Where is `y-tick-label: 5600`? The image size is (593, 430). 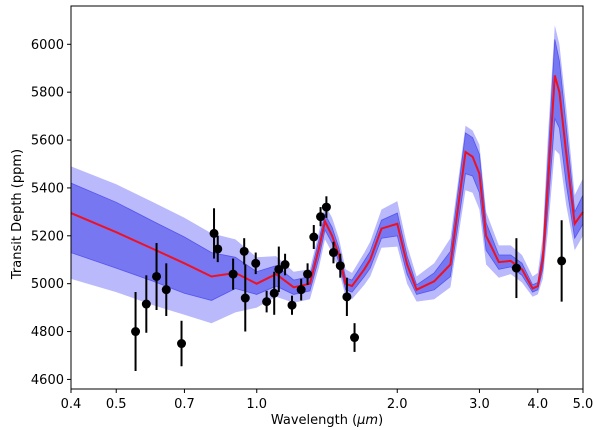 y-tick-label: 5600 is located at coordinates (47, 141).